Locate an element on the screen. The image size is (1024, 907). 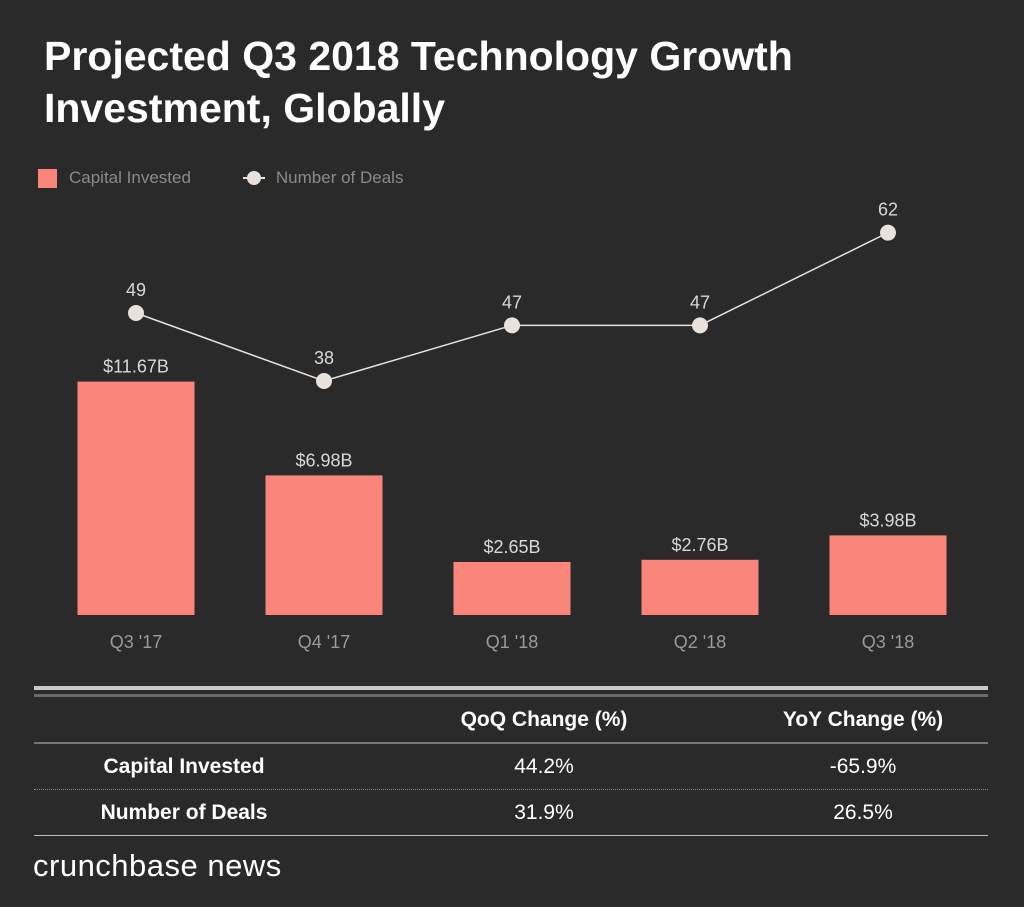
legend-label-capital: Capital Invested is located at coordinates (130, 177).